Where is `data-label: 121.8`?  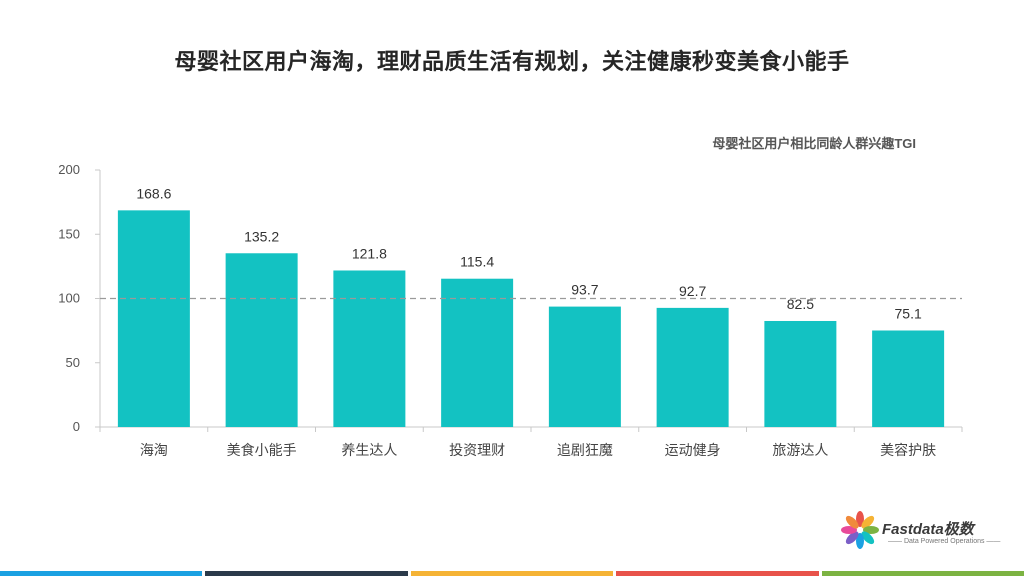
data-label: 121.8 is located at coordinates (369, 253).